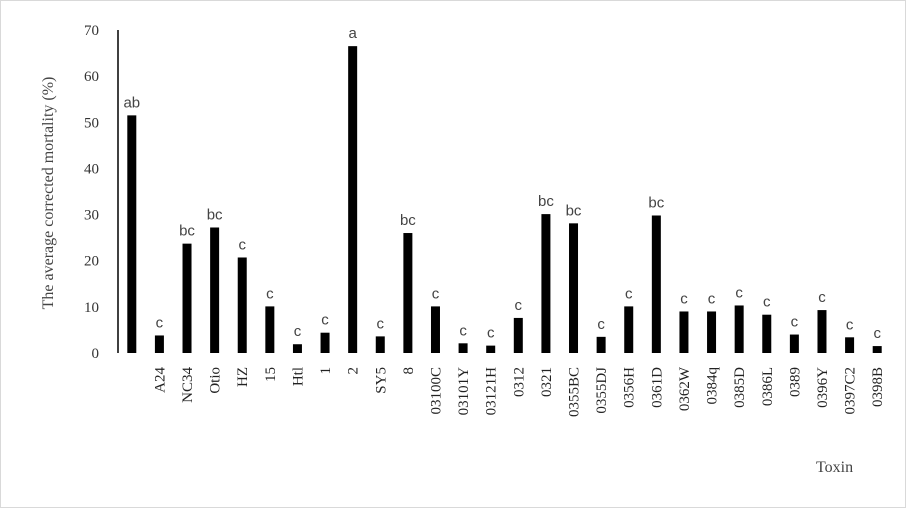 This screenshot has width=906, height=509. What do you see at coordinates (409, 371) in the screenshot?
I see `x-tick-label: 8` at bounding box center [409, 371].